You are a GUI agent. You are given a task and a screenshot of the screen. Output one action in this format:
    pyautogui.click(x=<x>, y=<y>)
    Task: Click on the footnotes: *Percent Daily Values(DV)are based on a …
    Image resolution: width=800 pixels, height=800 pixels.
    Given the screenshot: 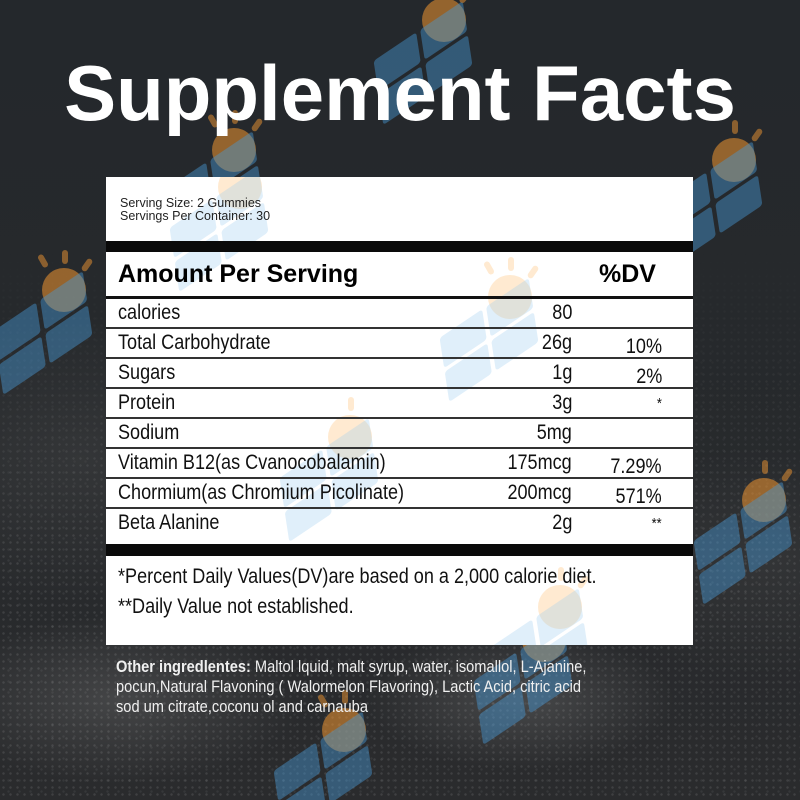 What is the action you would take?
    pyautogui.click(x=399, y=589)
    